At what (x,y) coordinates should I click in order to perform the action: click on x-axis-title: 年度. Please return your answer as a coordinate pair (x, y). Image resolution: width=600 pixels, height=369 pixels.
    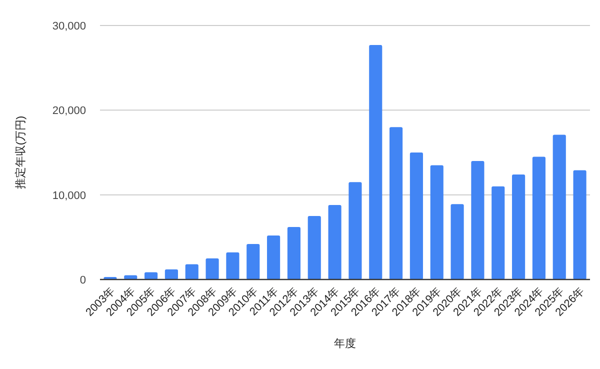
    Looking at the image, I should click on (345, 343).